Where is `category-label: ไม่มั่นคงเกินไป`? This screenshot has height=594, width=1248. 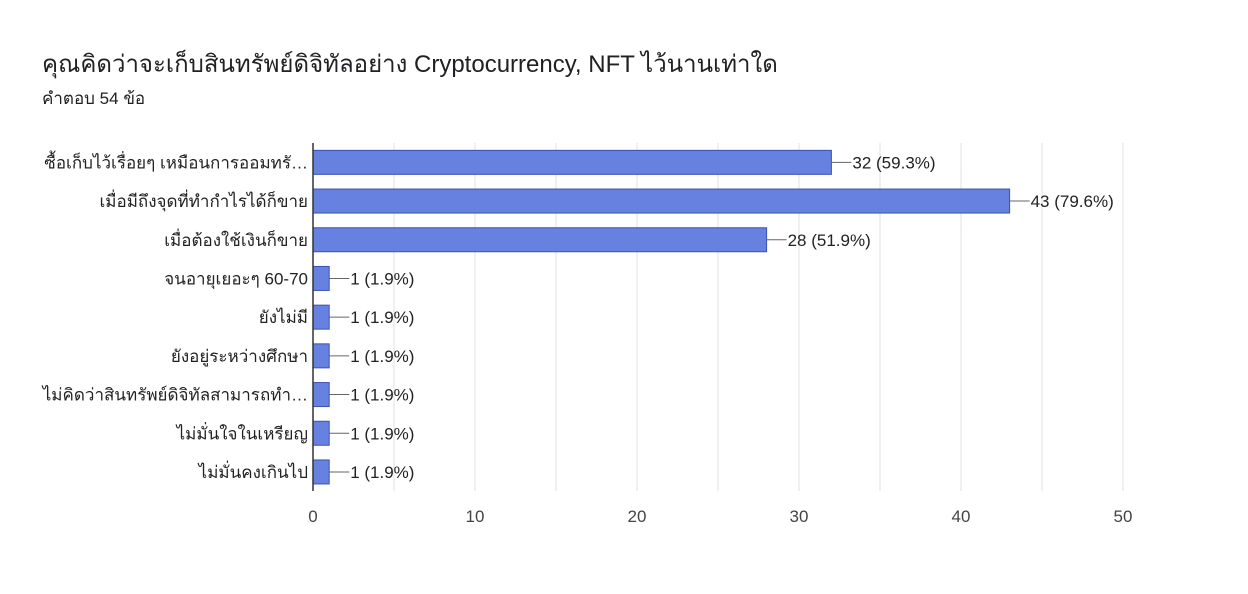
category-label: ไม่มั่นคงเกินไป is located at coordinates (252, 471).